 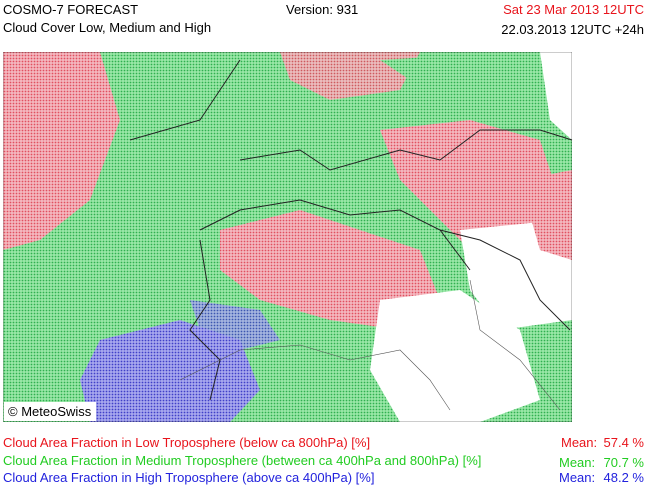 What do you see at coordinates (623, 477) in the screenshot?
I see `mean-value: 48.2 %` at bounding box center [623, 477].